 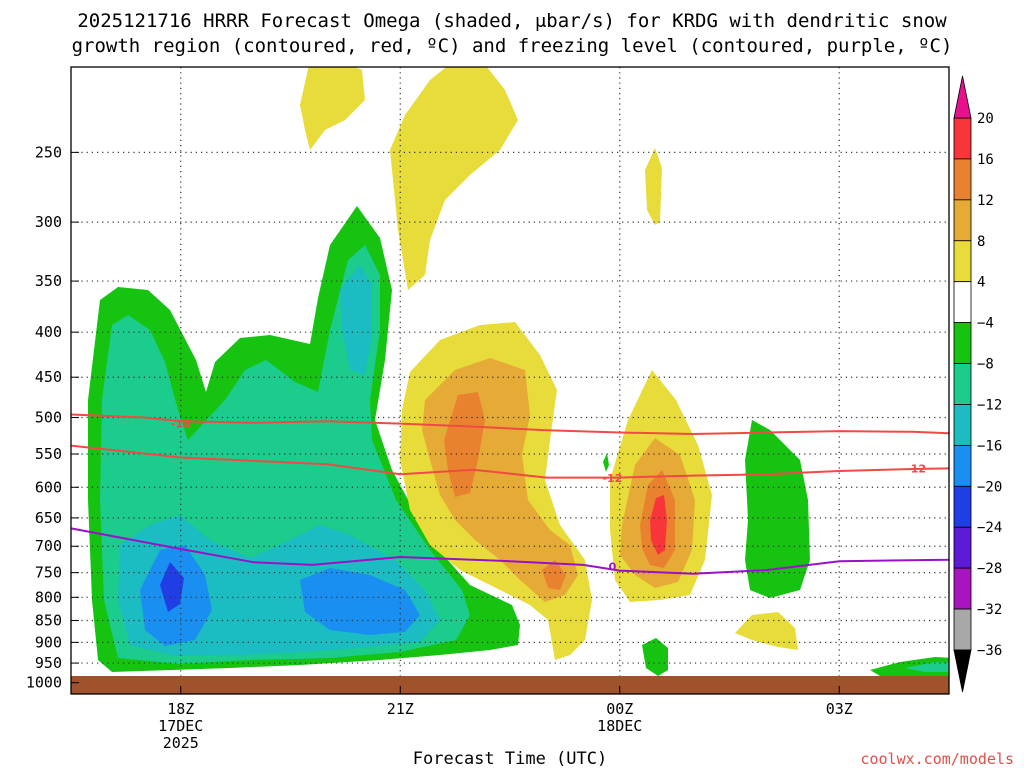 What do you see at coordinates (985, 324) in the screenshot?
I see `colorbar-label-5: −4` at bounding box center [985, 324].